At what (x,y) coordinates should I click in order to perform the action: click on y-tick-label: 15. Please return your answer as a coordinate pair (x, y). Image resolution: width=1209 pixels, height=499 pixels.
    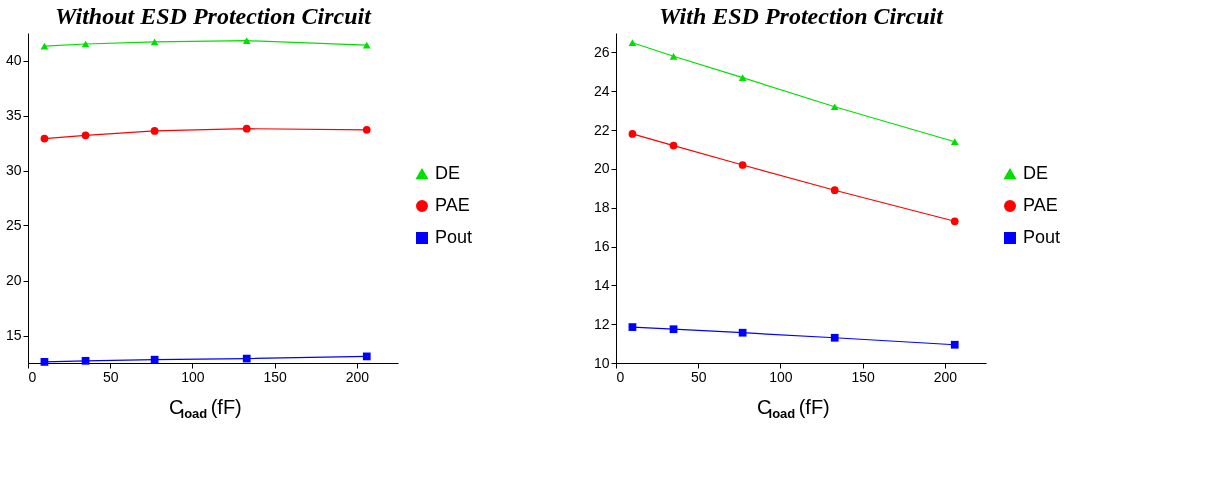
    Looking at the image, I should click on (13, 335).